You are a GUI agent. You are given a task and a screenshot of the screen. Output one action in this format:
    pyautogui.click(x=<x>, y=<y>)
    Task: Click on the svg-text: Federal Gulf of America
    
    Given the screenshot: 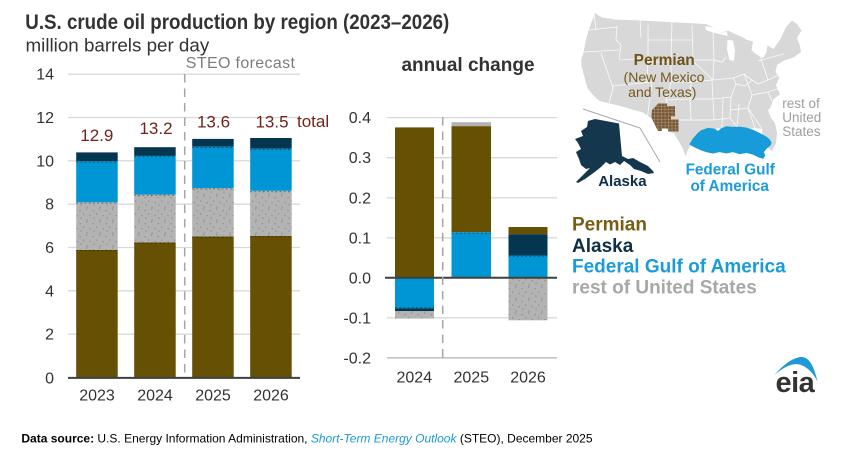 What is the action you would take?
    pyautogui.click(x=679, y=266)
    